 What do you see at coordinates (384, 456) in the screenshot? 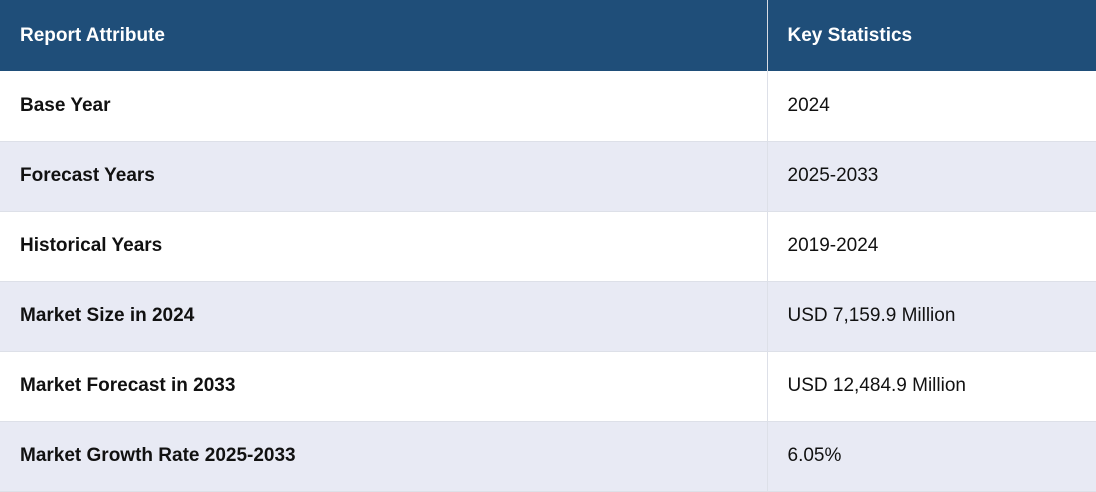
I see `row-attribute: Market Growth Rate 2025-2033` at bounding box center [384, 456].